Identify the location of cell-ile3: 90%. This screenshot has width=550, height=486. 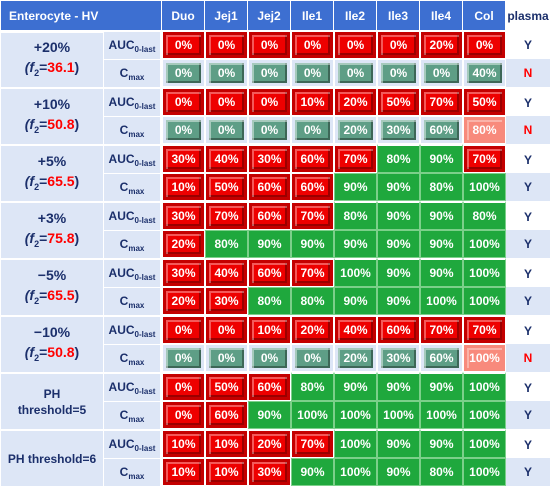
(398, 301).